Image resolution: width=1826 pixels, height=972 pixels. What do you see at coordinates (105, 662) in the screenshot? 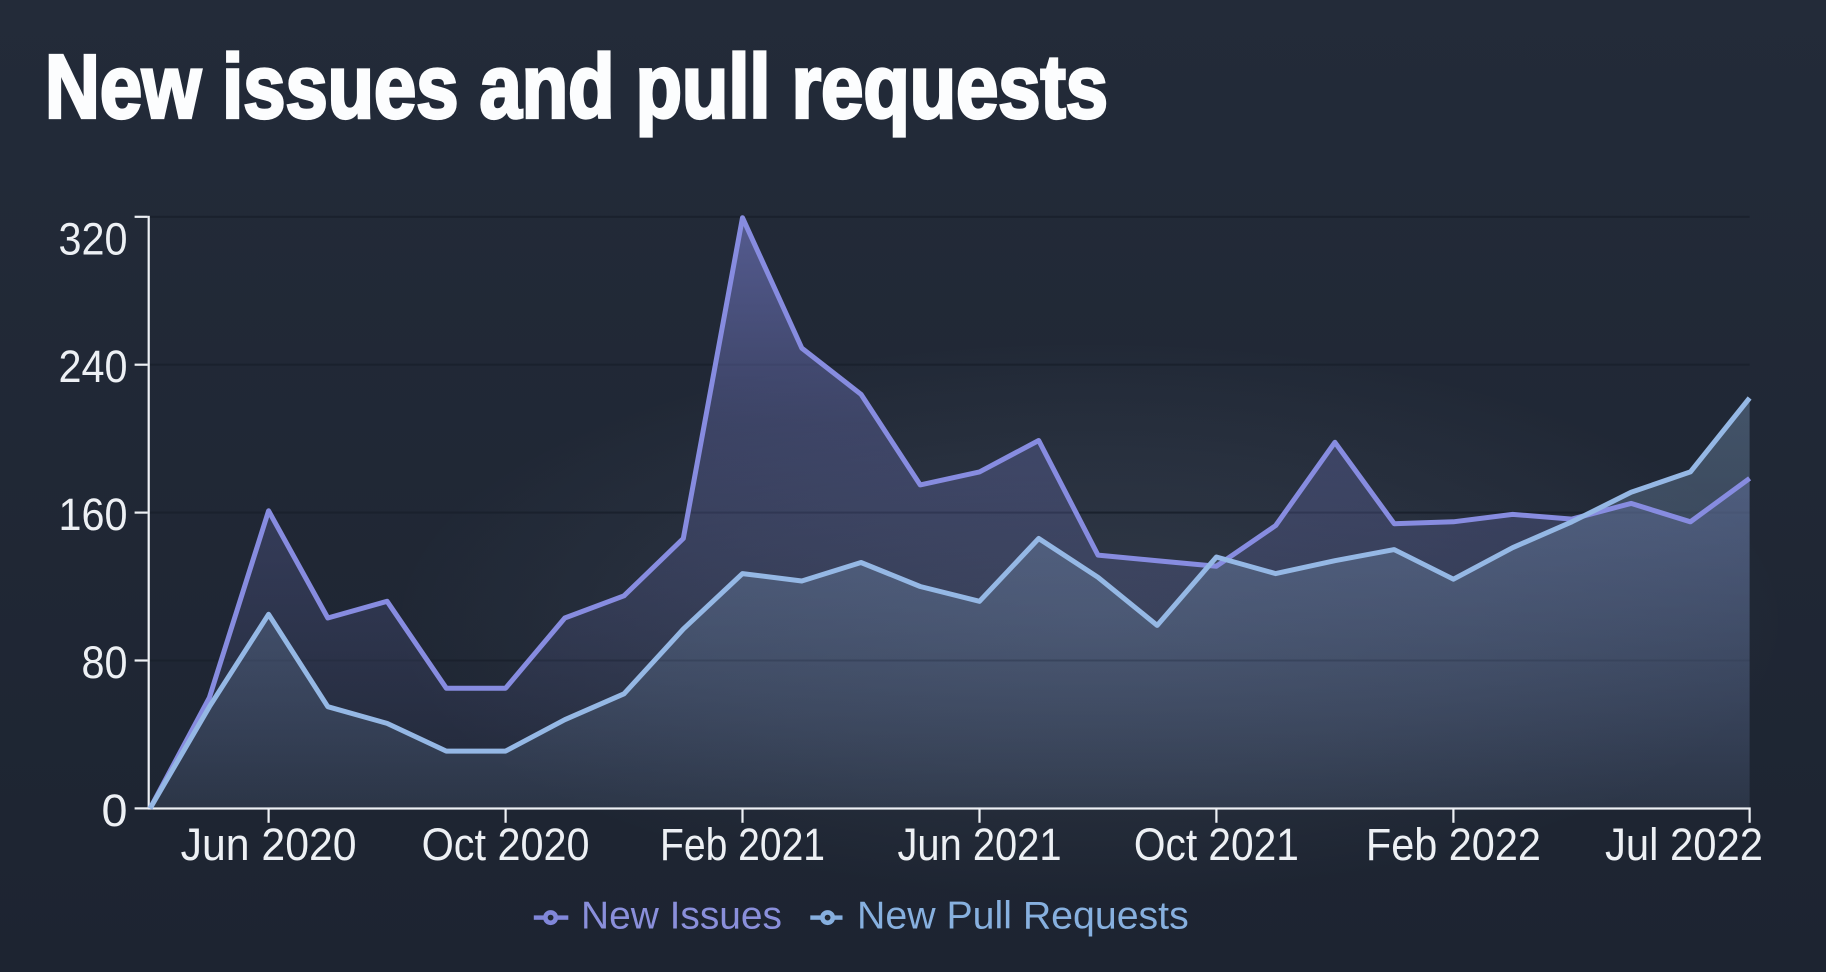
I see `svg-text: 80` at bounding box center [105, 662].